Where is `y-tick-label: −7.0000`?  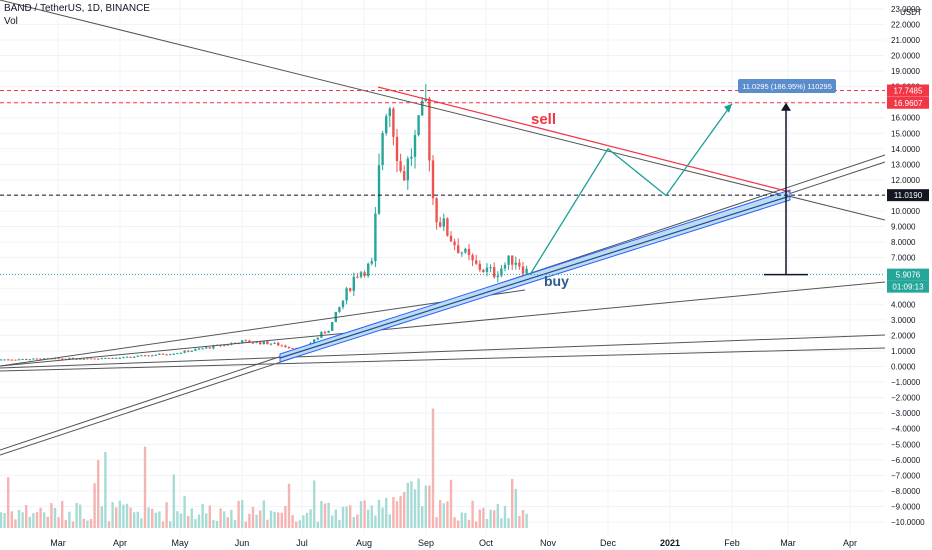
y-tick-label: −7.0000 is located at coordinates (906, 475).